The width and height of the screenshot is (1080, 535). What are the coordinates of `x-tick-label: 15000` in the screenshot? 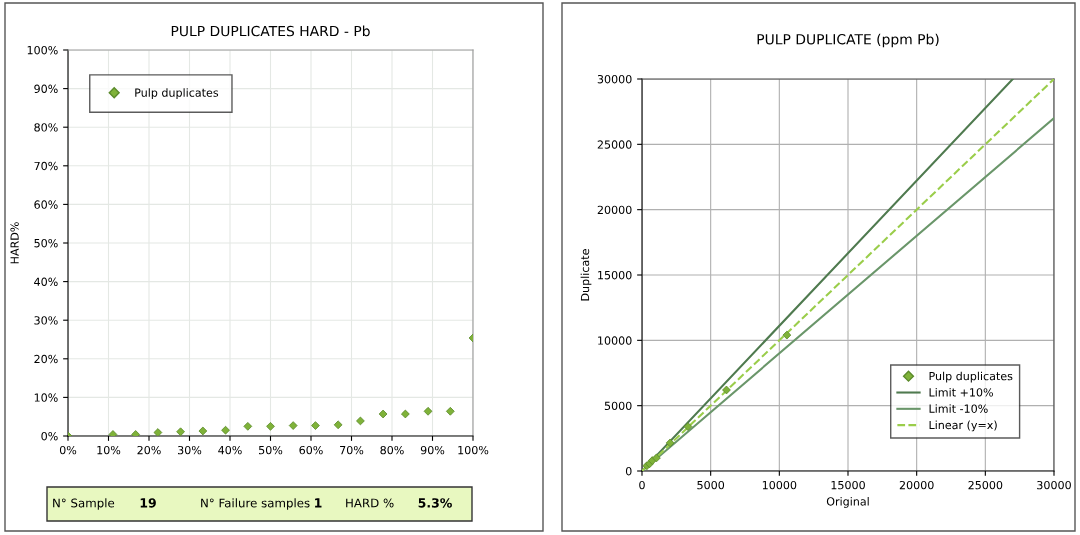 It's located at (848, 485).